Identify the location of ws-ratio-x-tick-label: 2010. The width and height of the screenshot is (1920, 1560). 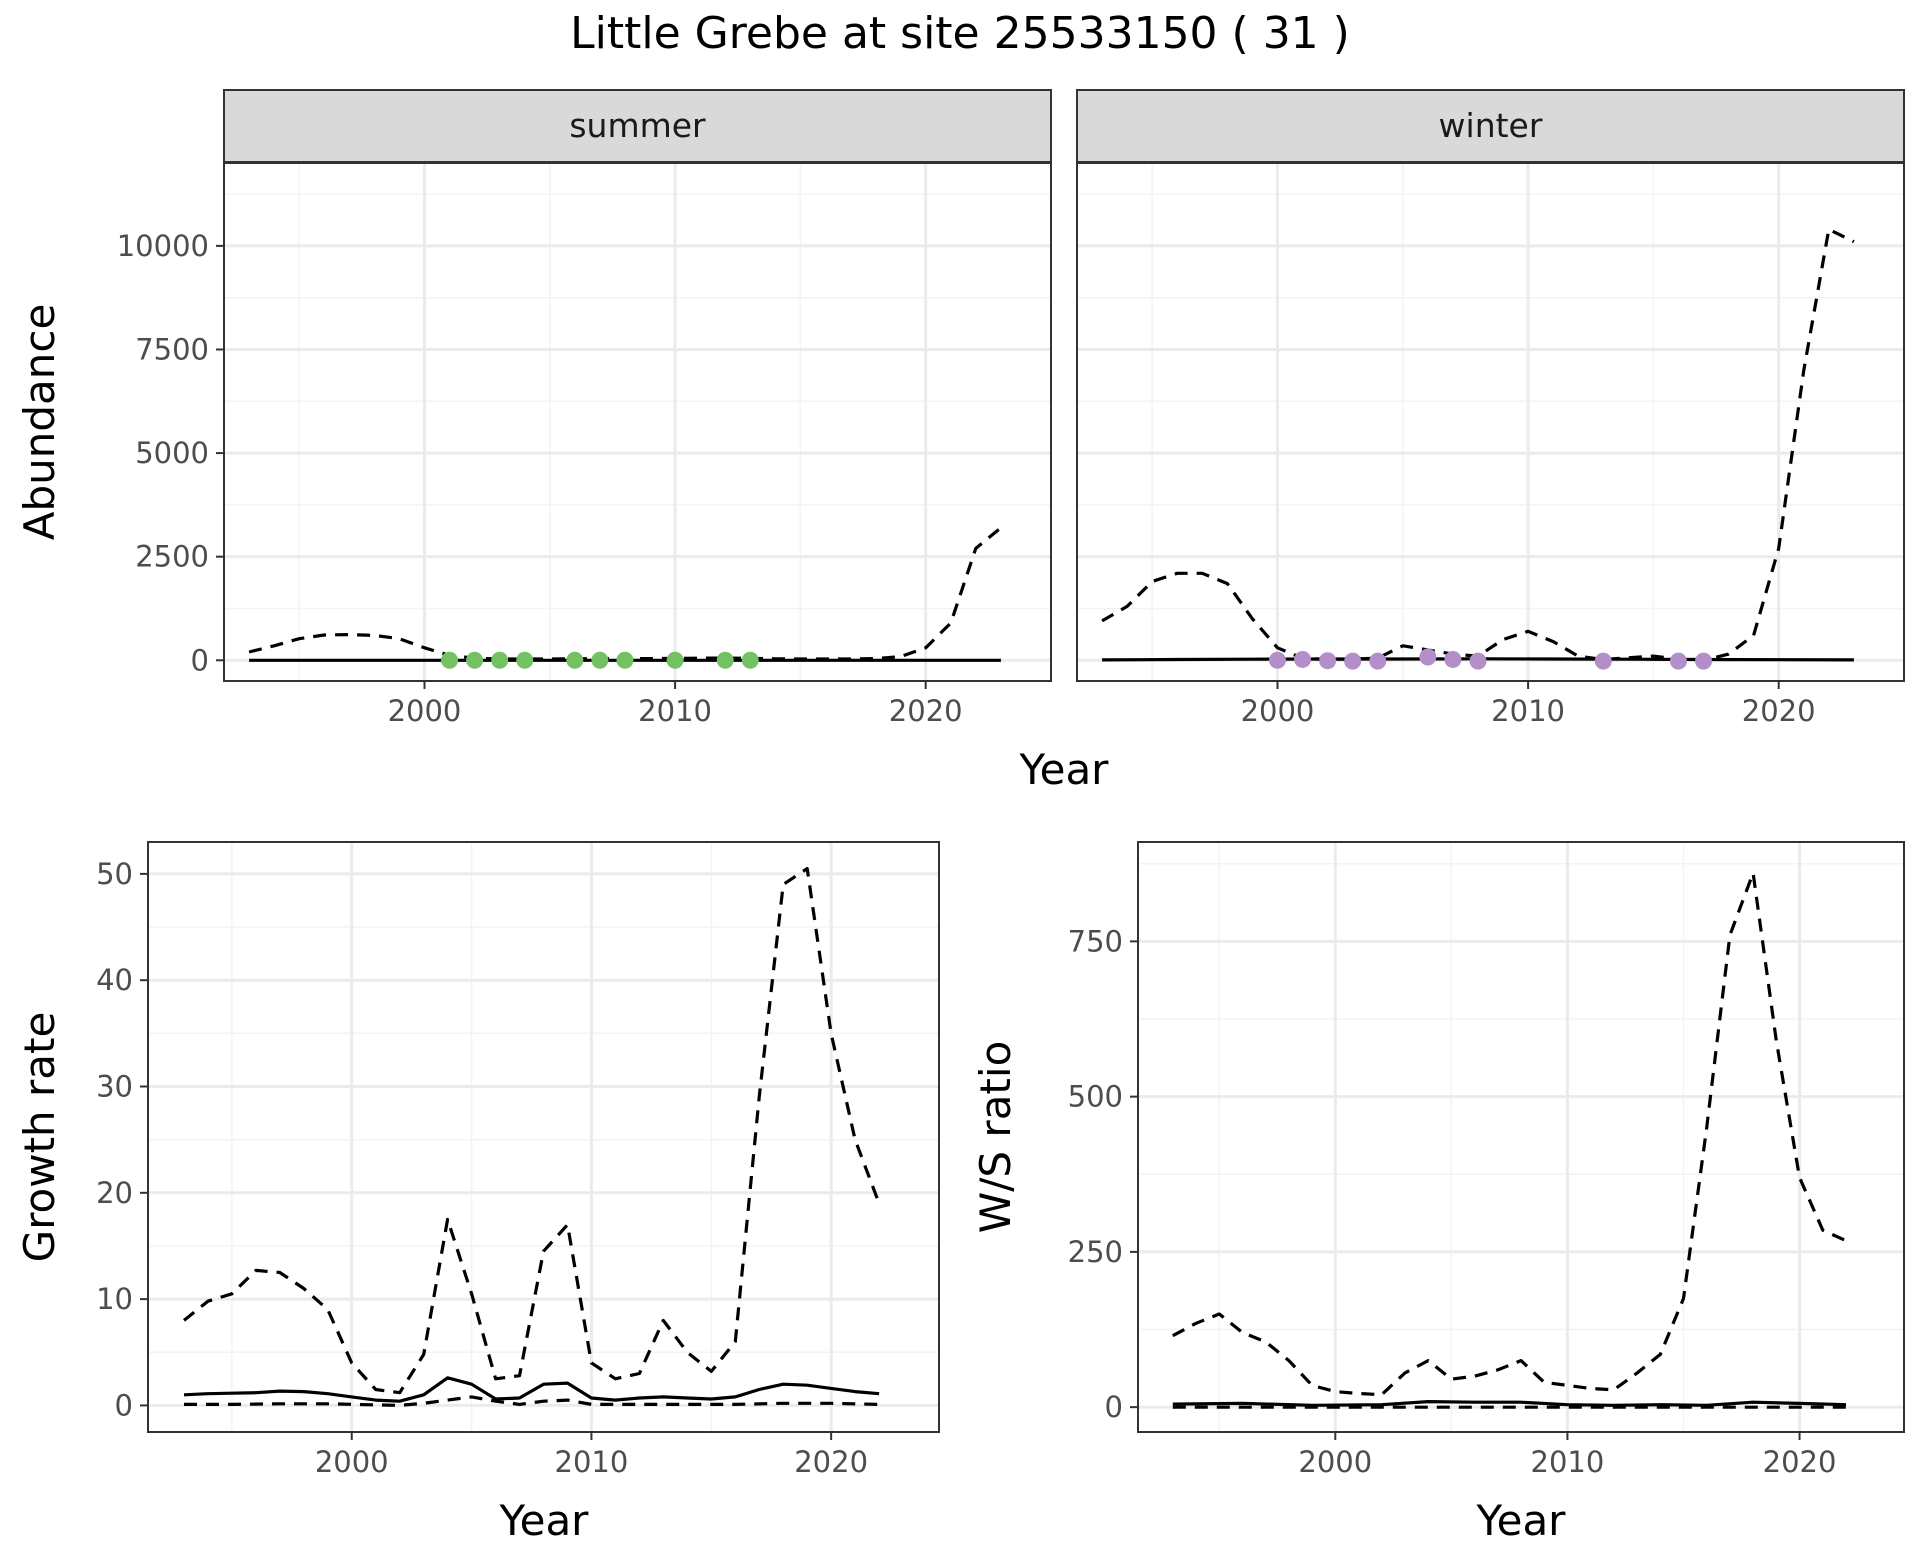
(1568, 1462).